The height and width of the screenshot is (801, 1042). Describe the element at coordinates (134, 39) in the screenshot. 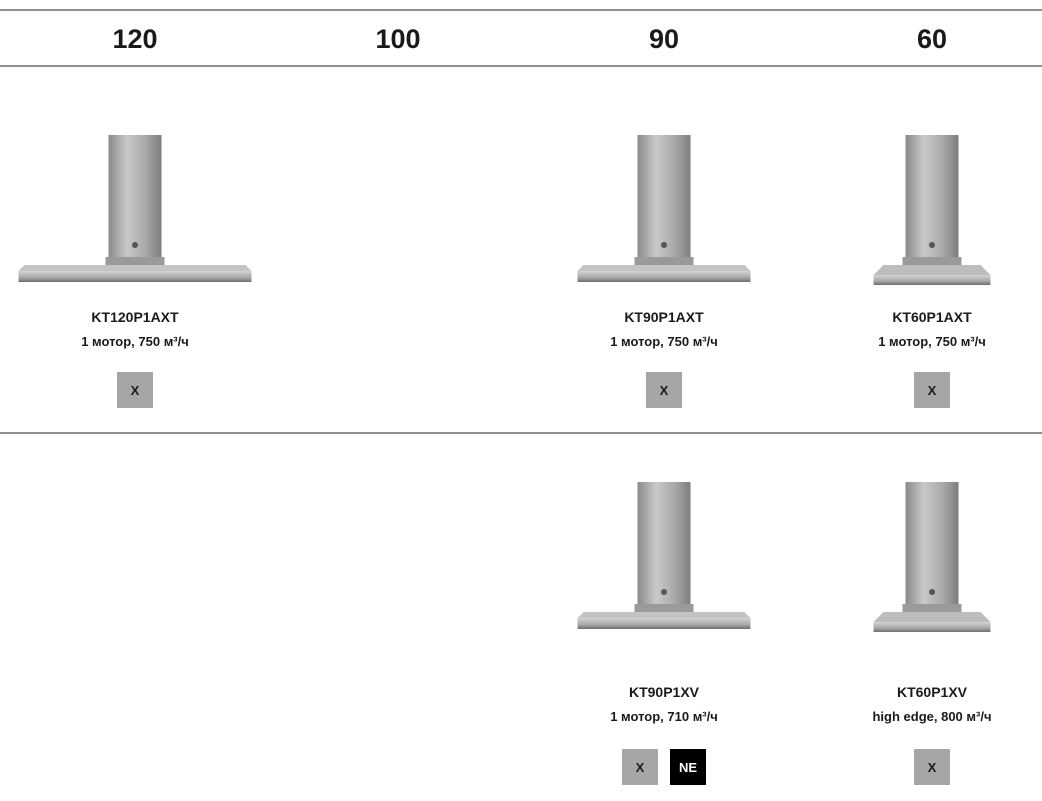

I see `column-header: 120` at that location.